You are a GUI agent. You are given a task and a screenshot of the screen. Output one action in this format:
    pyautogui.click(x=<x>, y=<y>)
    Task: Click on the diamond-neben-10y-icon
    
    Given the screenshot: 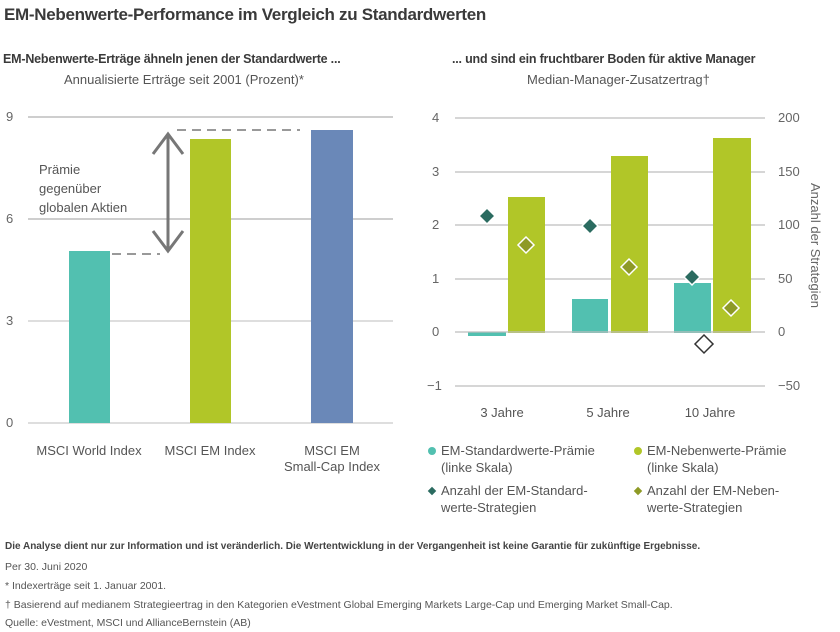 What is the action you would take?
    pyautogui.click(x=731, y=308)
    